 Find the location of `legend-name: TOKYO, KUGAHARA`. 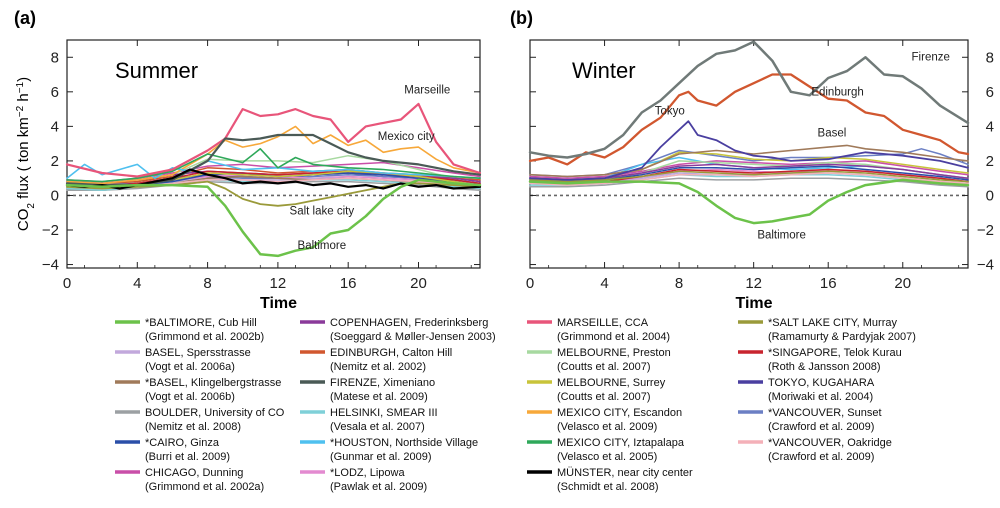

legend-name: TOKYO, KUGAHARA is located at coordinates (821, 383).